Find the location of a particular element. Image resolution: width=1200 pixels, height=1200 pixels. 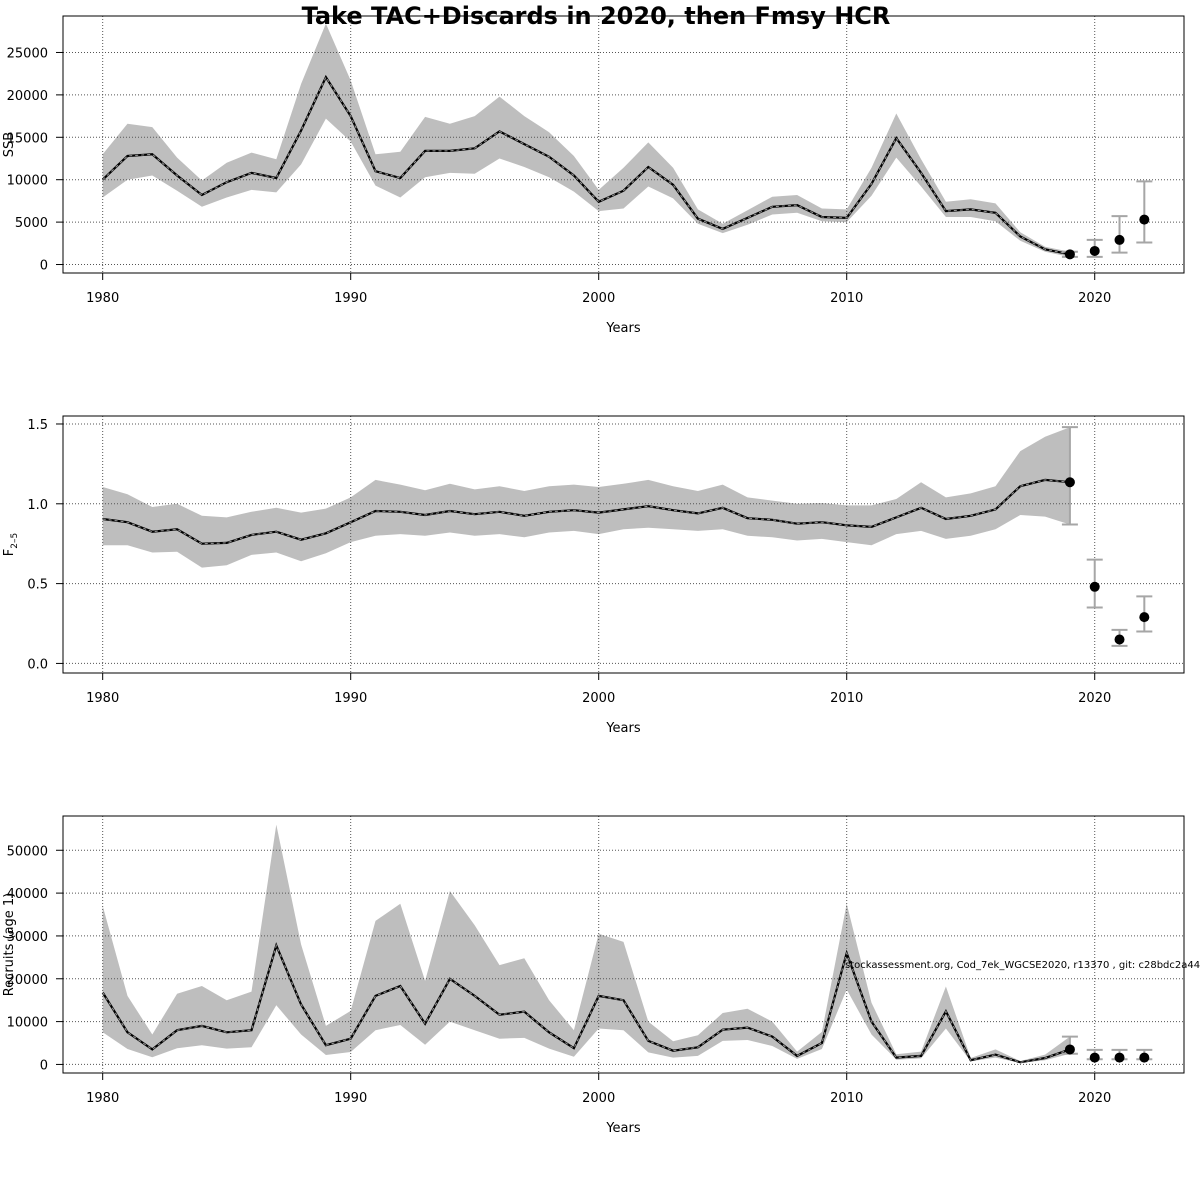

y-tick-label: 0.0 is located at coordinates (37, 664).